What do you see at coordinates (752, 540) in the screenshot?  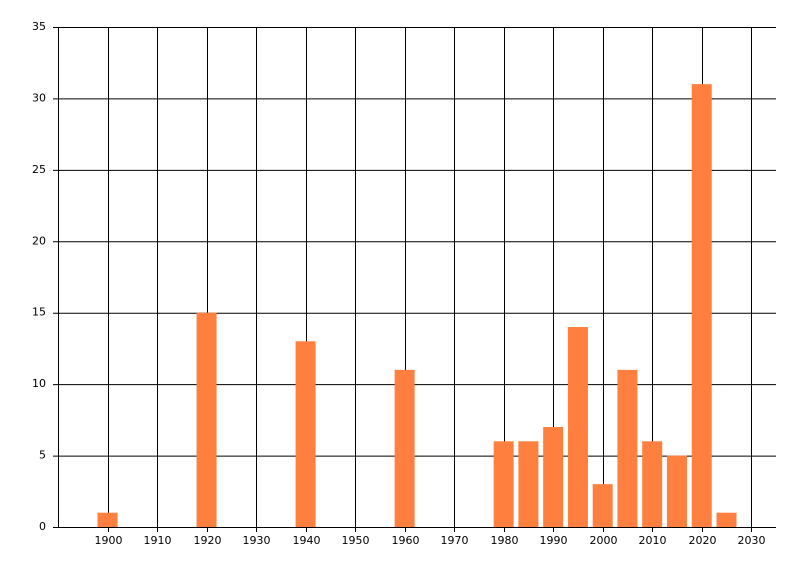 I see `x-tick-label: 2030` at bounding box center [752, 540].